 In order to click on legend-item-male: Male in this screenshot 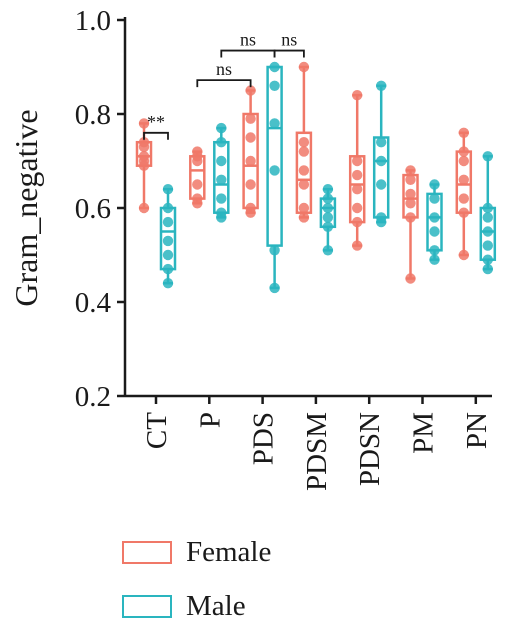, I will do `click(184, 606)`.